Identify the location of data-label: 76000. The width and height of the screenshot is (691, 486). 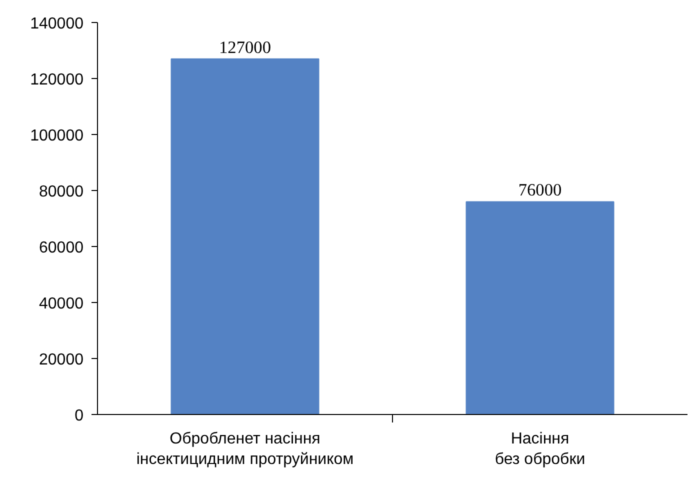
(540, 190).